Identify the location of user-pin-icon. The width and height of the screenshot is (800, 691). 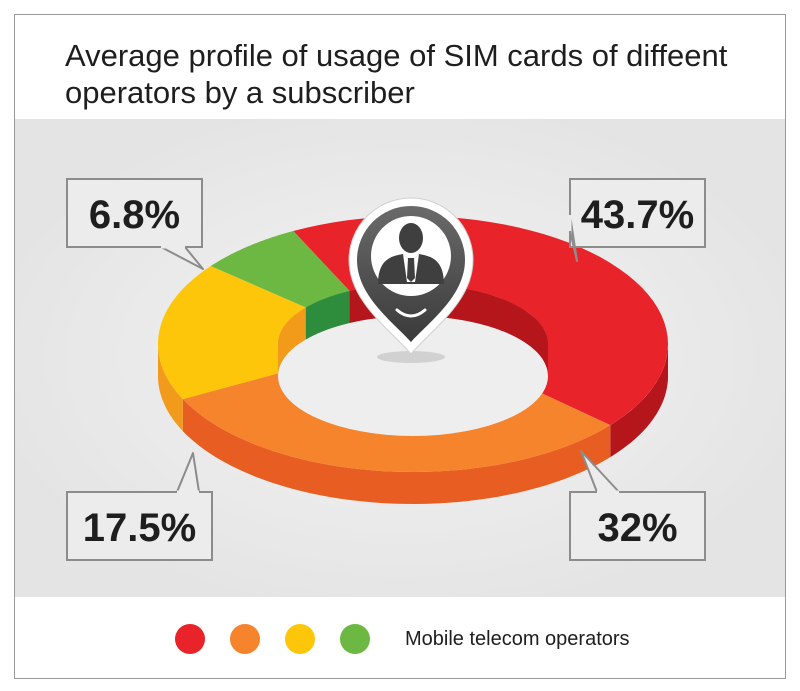
(411, 280).